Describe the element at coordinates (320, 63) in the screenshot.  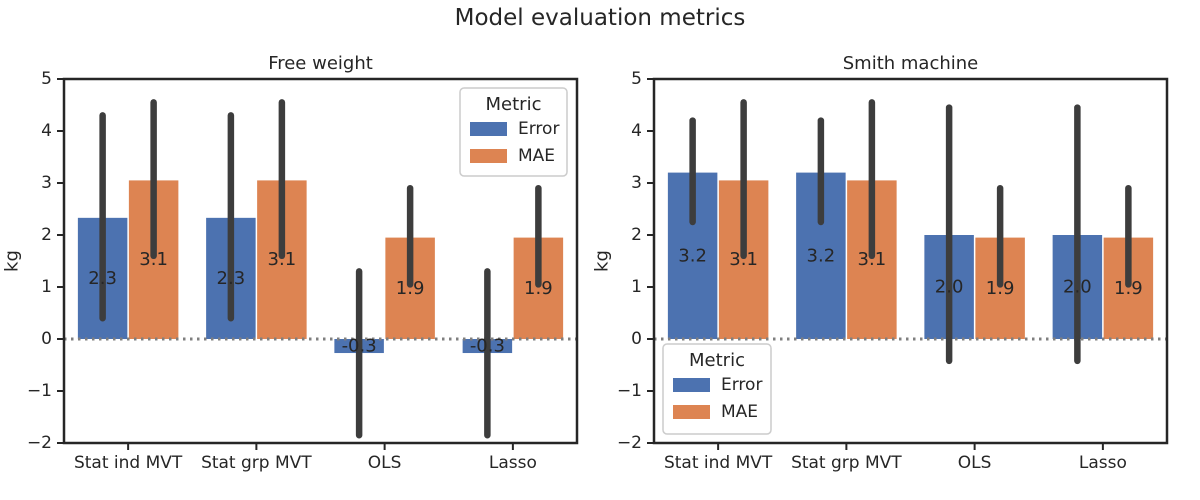
I see `subplot-title: Free weight` at that location.